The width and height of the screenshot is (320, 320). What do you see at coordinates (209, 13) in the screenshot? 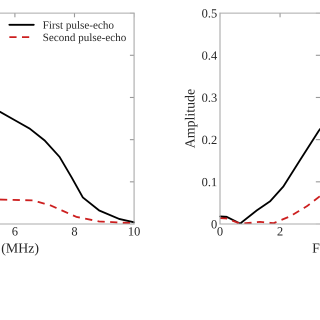
I see `y-tick-label: 0.5` at bounding box center [209, 13].